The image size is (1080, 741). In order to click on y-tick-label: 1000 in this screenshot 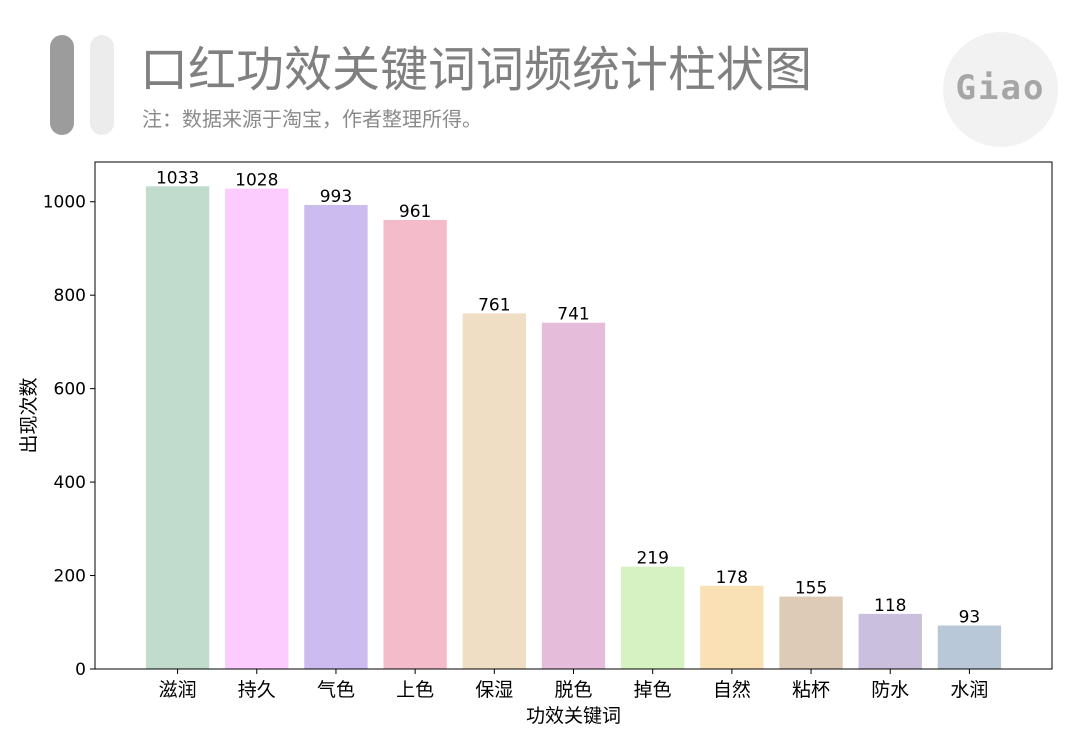, I will do `click(64, 203)`.